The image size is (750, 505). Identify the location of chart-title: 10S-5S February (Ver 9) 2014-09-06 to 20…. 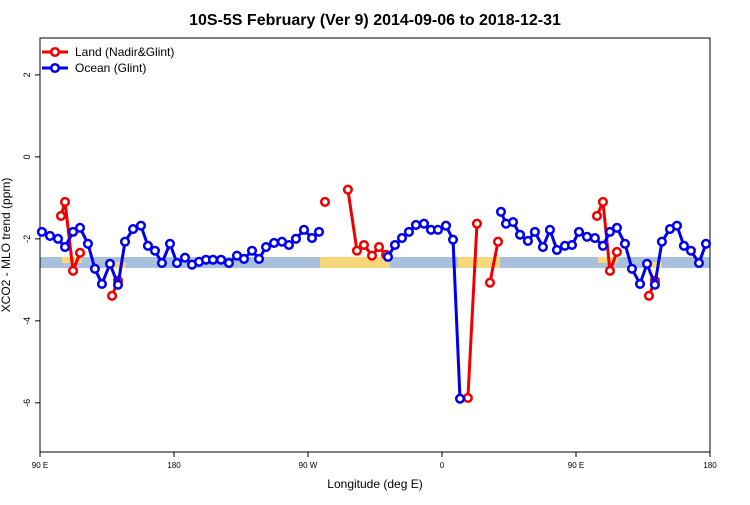
(375, 20).